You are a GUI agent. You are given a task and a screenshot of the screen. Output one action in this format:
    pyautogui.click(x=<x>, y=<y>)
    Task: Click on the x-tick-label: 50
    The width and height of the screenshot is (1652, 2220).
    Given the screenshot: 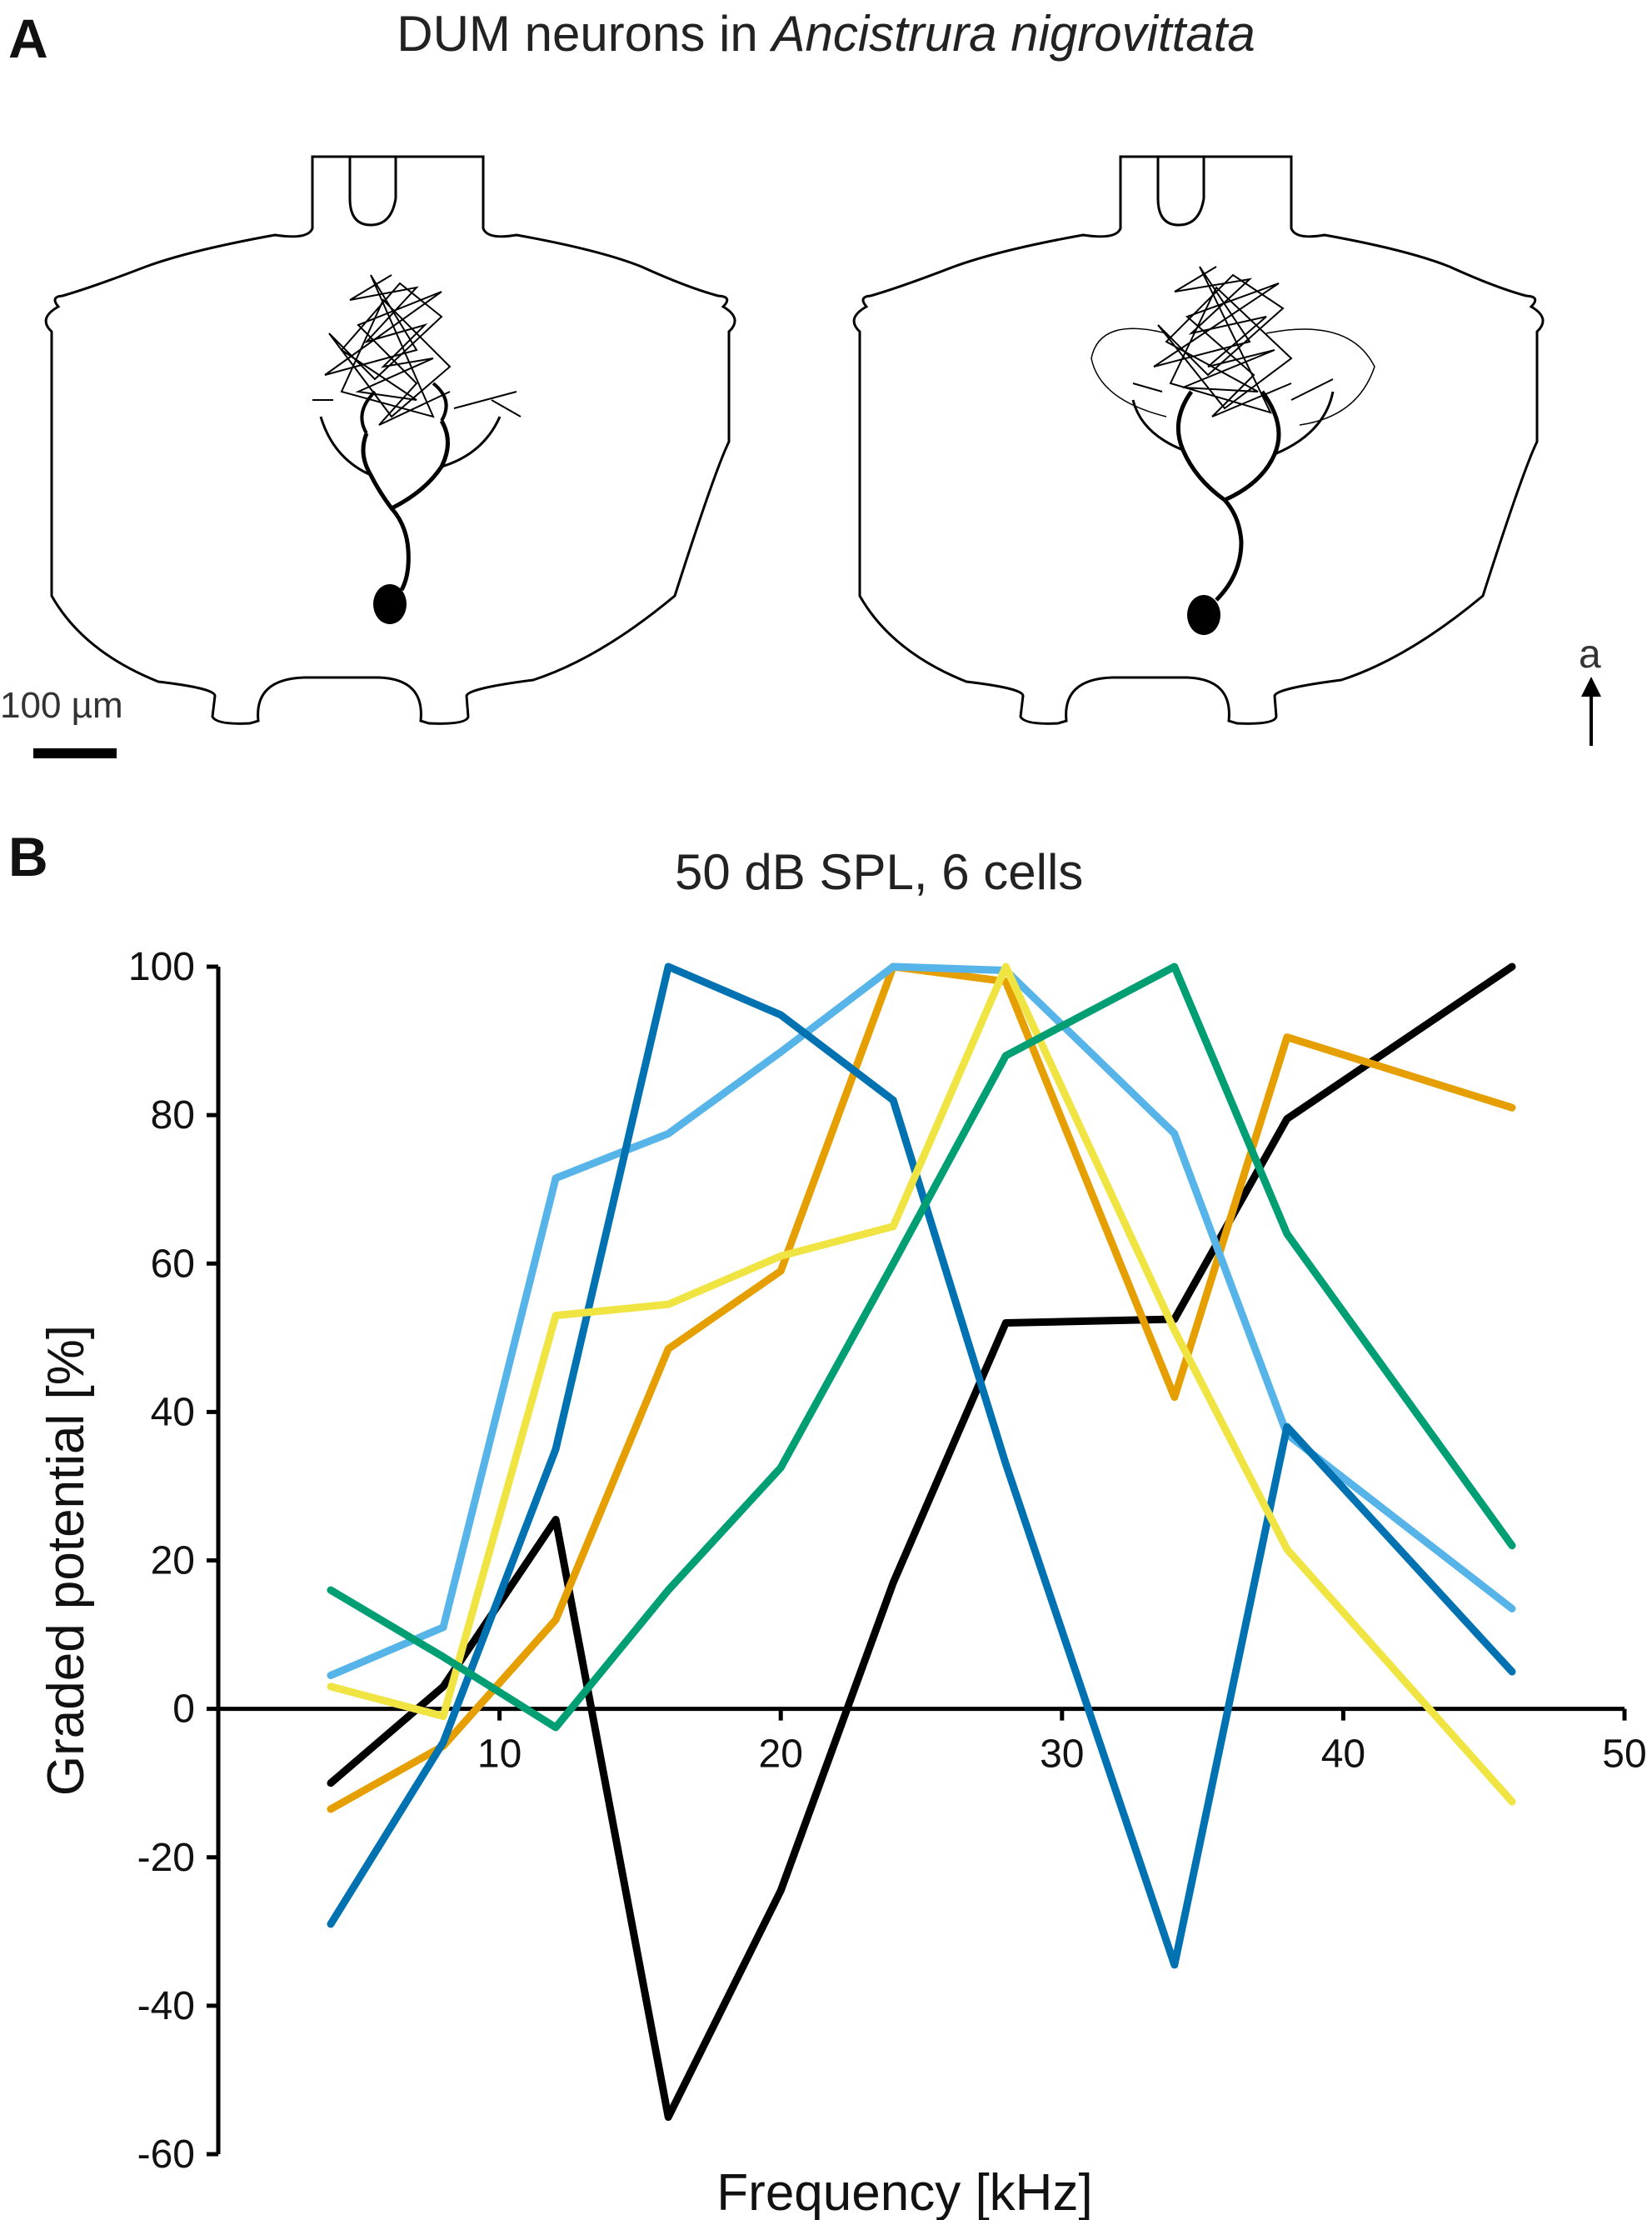 What is the action you would take?
    pyautogui.click(x=1624, y=1755)
    